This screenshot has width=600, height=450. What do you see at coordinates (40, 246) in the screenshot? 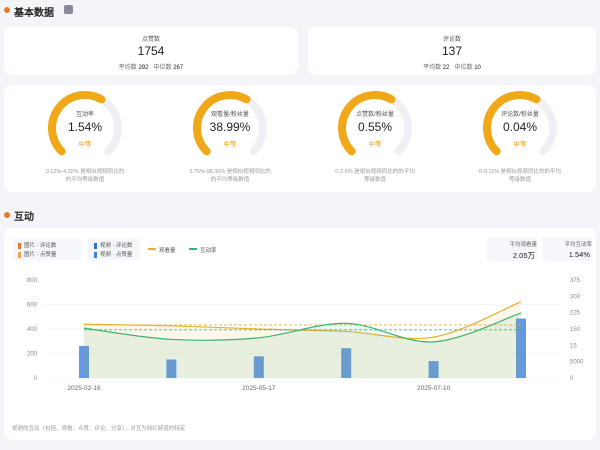
I see `legend-label: 图片 · 评论数` at bounding box center [40, 246].